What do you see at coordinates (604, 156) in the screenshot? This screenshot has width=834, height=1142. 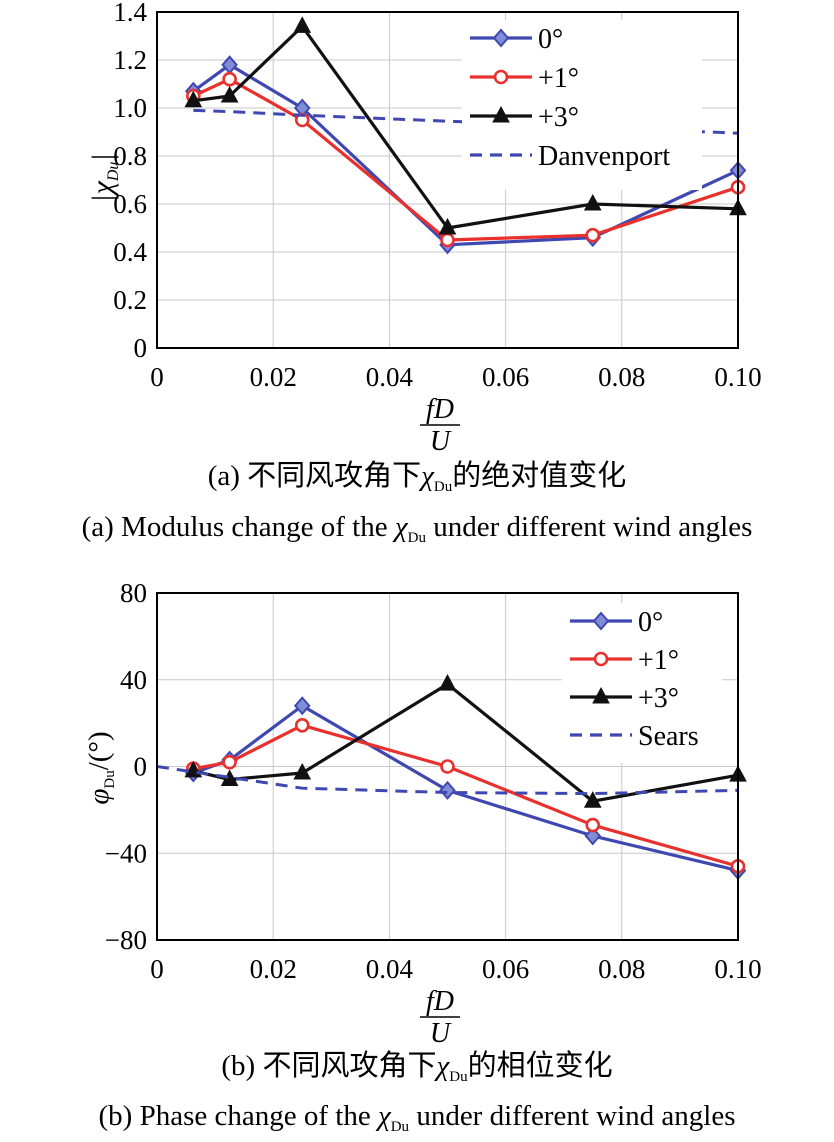 I see `legend-label: Danvenport` at bounding box center [604, 156].